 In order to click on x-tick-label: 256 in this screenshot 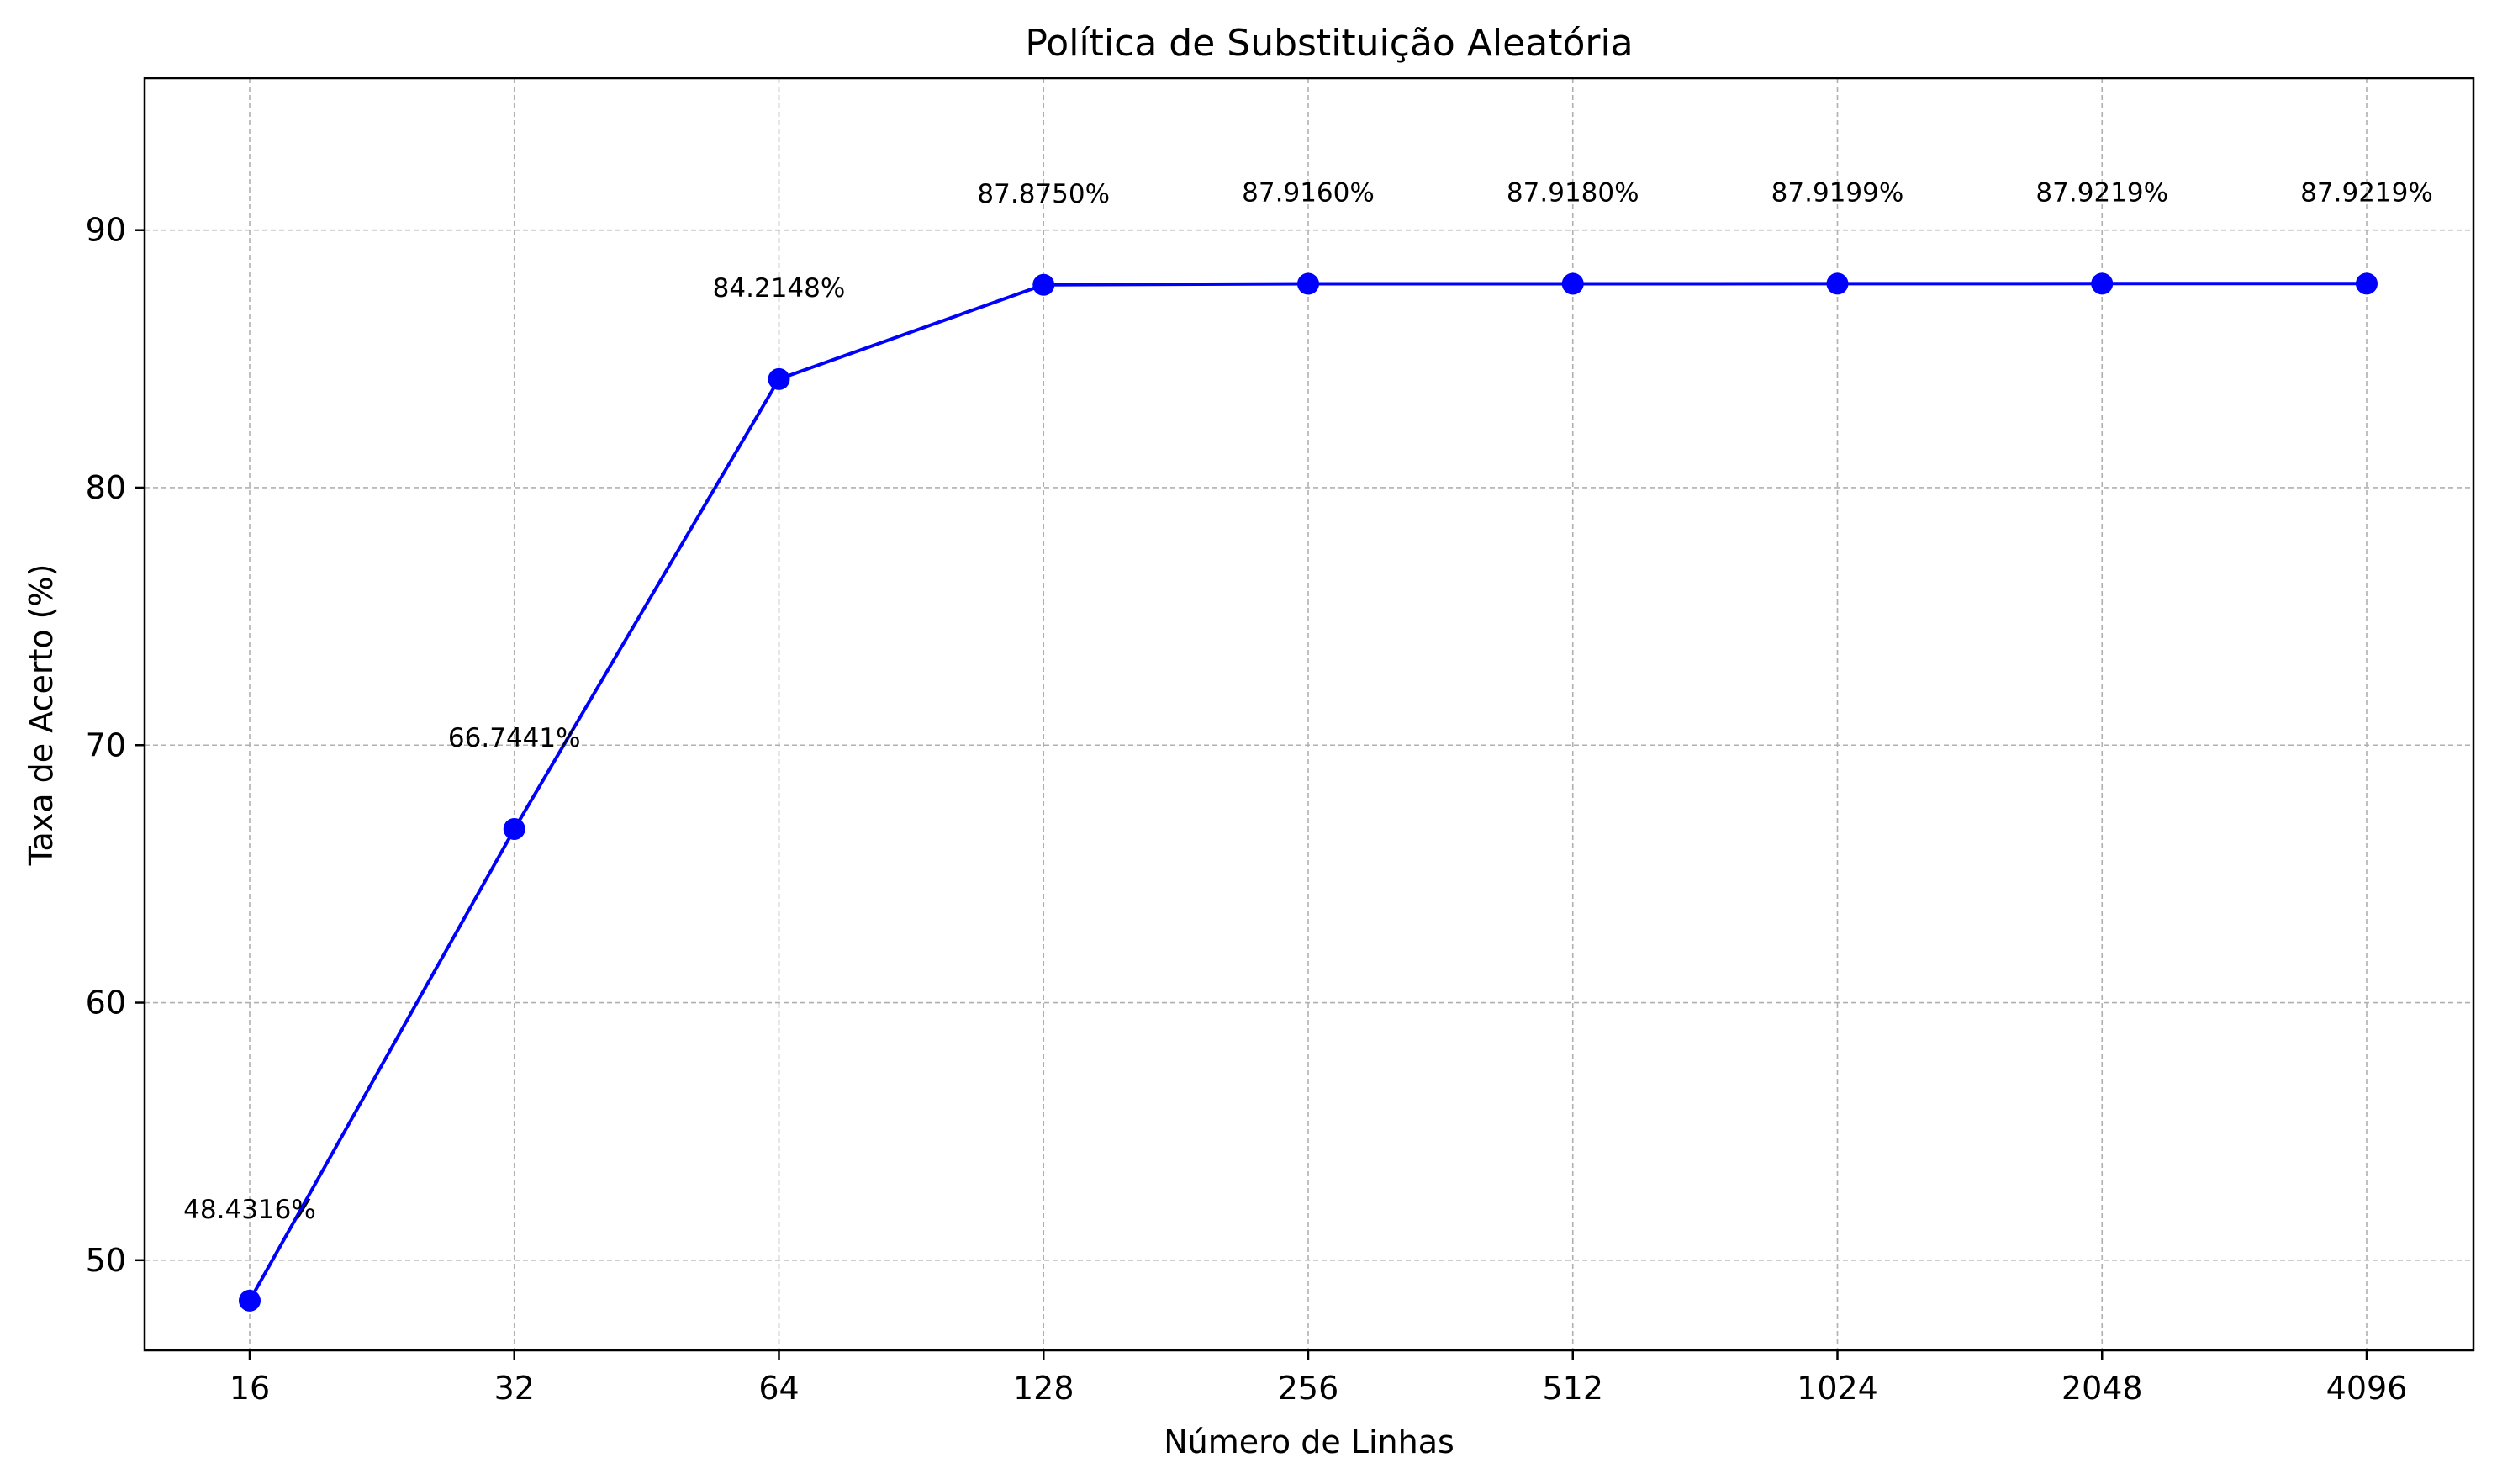, I will do `click(1308, 1388)`.